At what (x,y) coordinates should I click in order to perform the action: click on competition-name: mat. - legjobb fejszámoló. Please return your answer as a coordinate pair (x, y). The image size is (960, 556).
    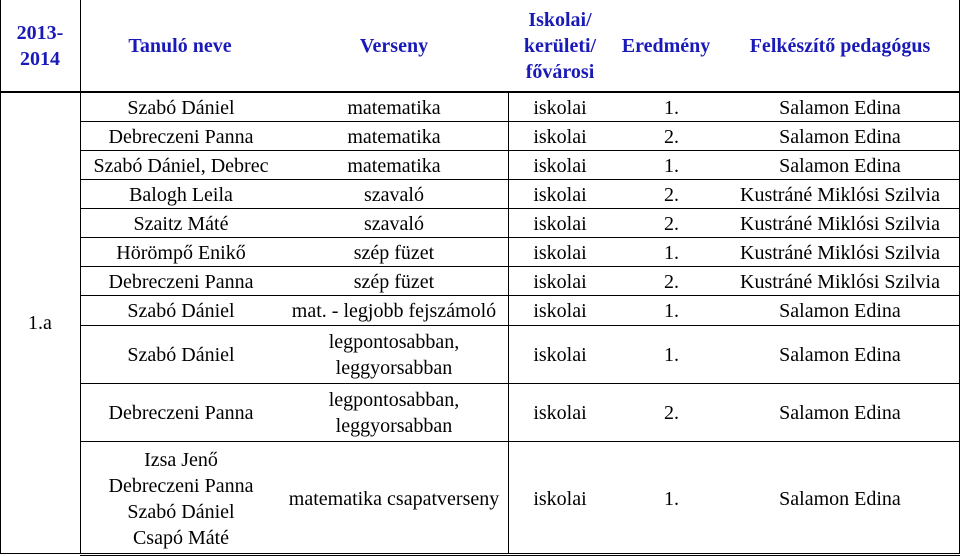
    Looking at the image, I should click on (394, 311).